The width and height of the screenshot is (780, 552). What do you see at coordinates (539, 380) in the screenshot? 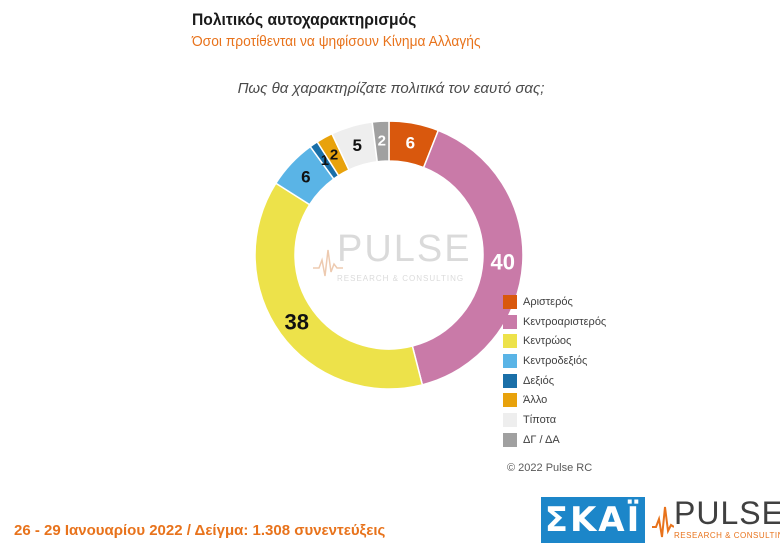
I see `legend-label-4: Δεξιός` at bounding box center [539, 380].